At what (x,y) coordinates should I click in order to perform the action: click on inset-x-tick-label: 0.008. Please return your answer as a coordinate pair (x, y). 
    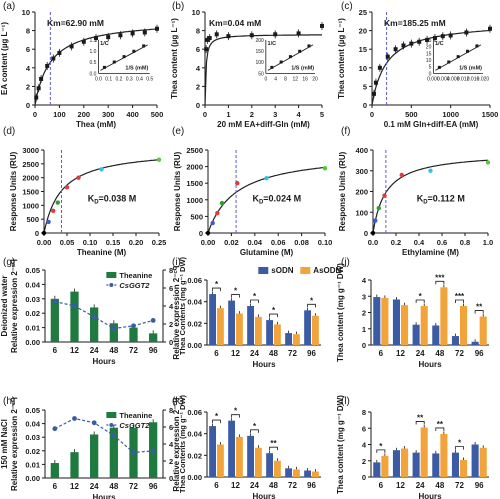
    Looking at the image, I should click on (453, 79).